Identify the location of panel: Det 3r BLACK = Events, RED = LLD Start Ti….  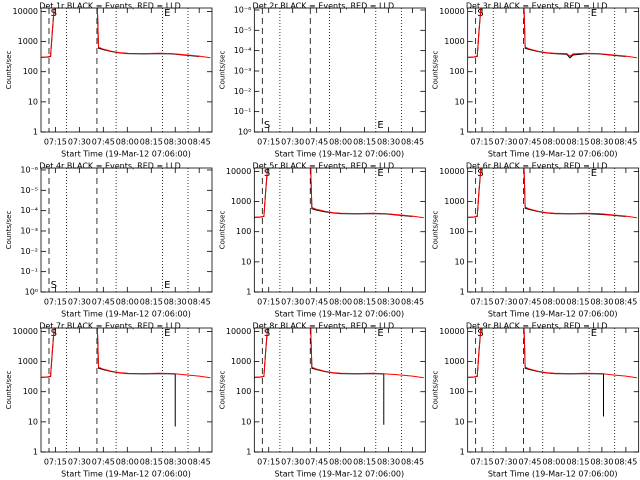
(536, 80).